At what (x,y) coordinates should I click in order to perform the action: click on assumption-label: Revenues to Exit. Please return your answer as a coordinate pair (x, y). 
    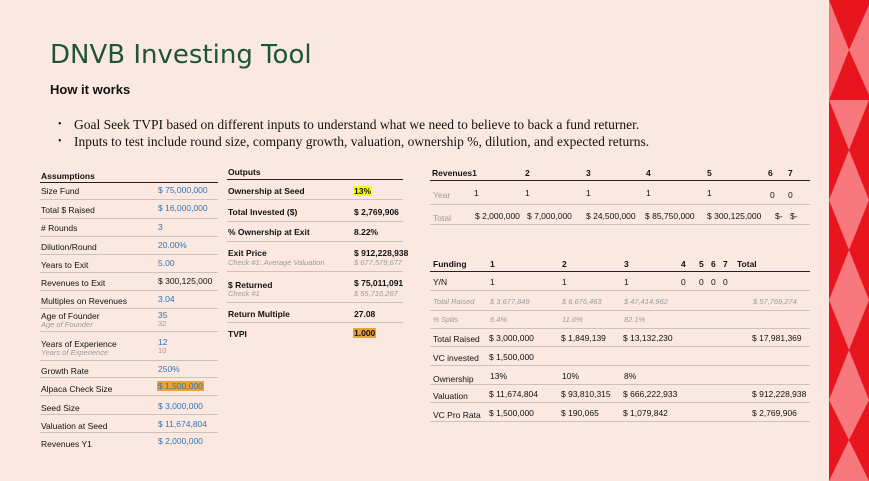
    Looking at the image, I should click on (73, 283).